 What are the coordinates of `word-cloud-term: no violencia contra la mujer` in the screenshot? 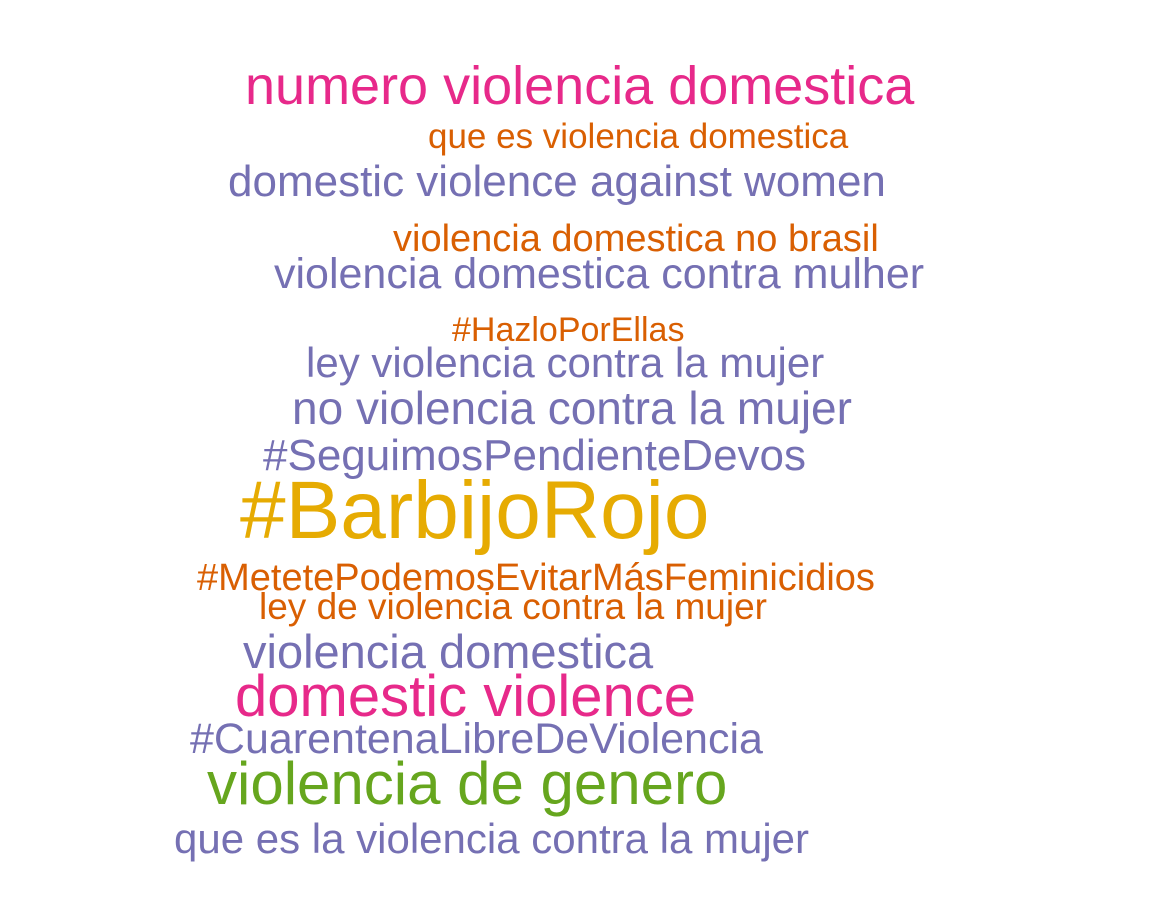 It's located at (572, 407).